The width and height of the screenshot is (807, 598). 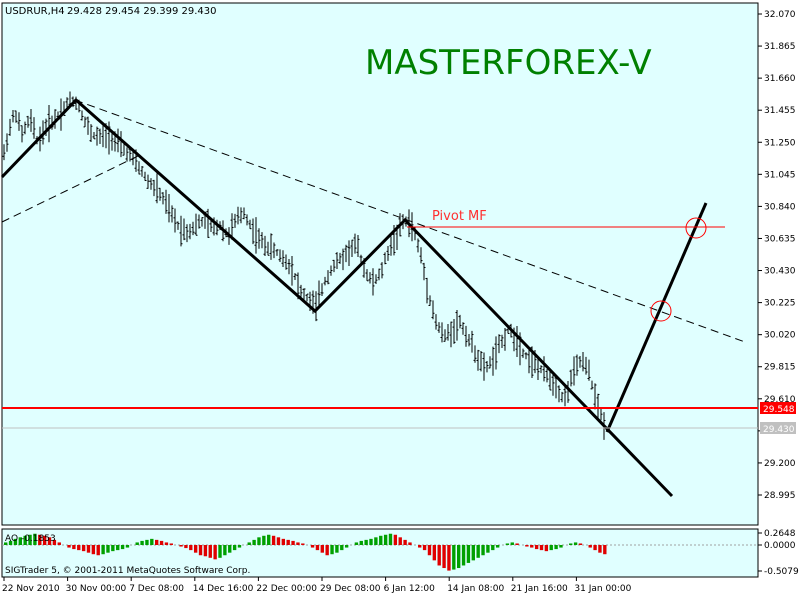 What do you see at coordinates (780, 79) in the screenshot?
I see `y-tick-label: 31.660` at bounding box center [780, 79].